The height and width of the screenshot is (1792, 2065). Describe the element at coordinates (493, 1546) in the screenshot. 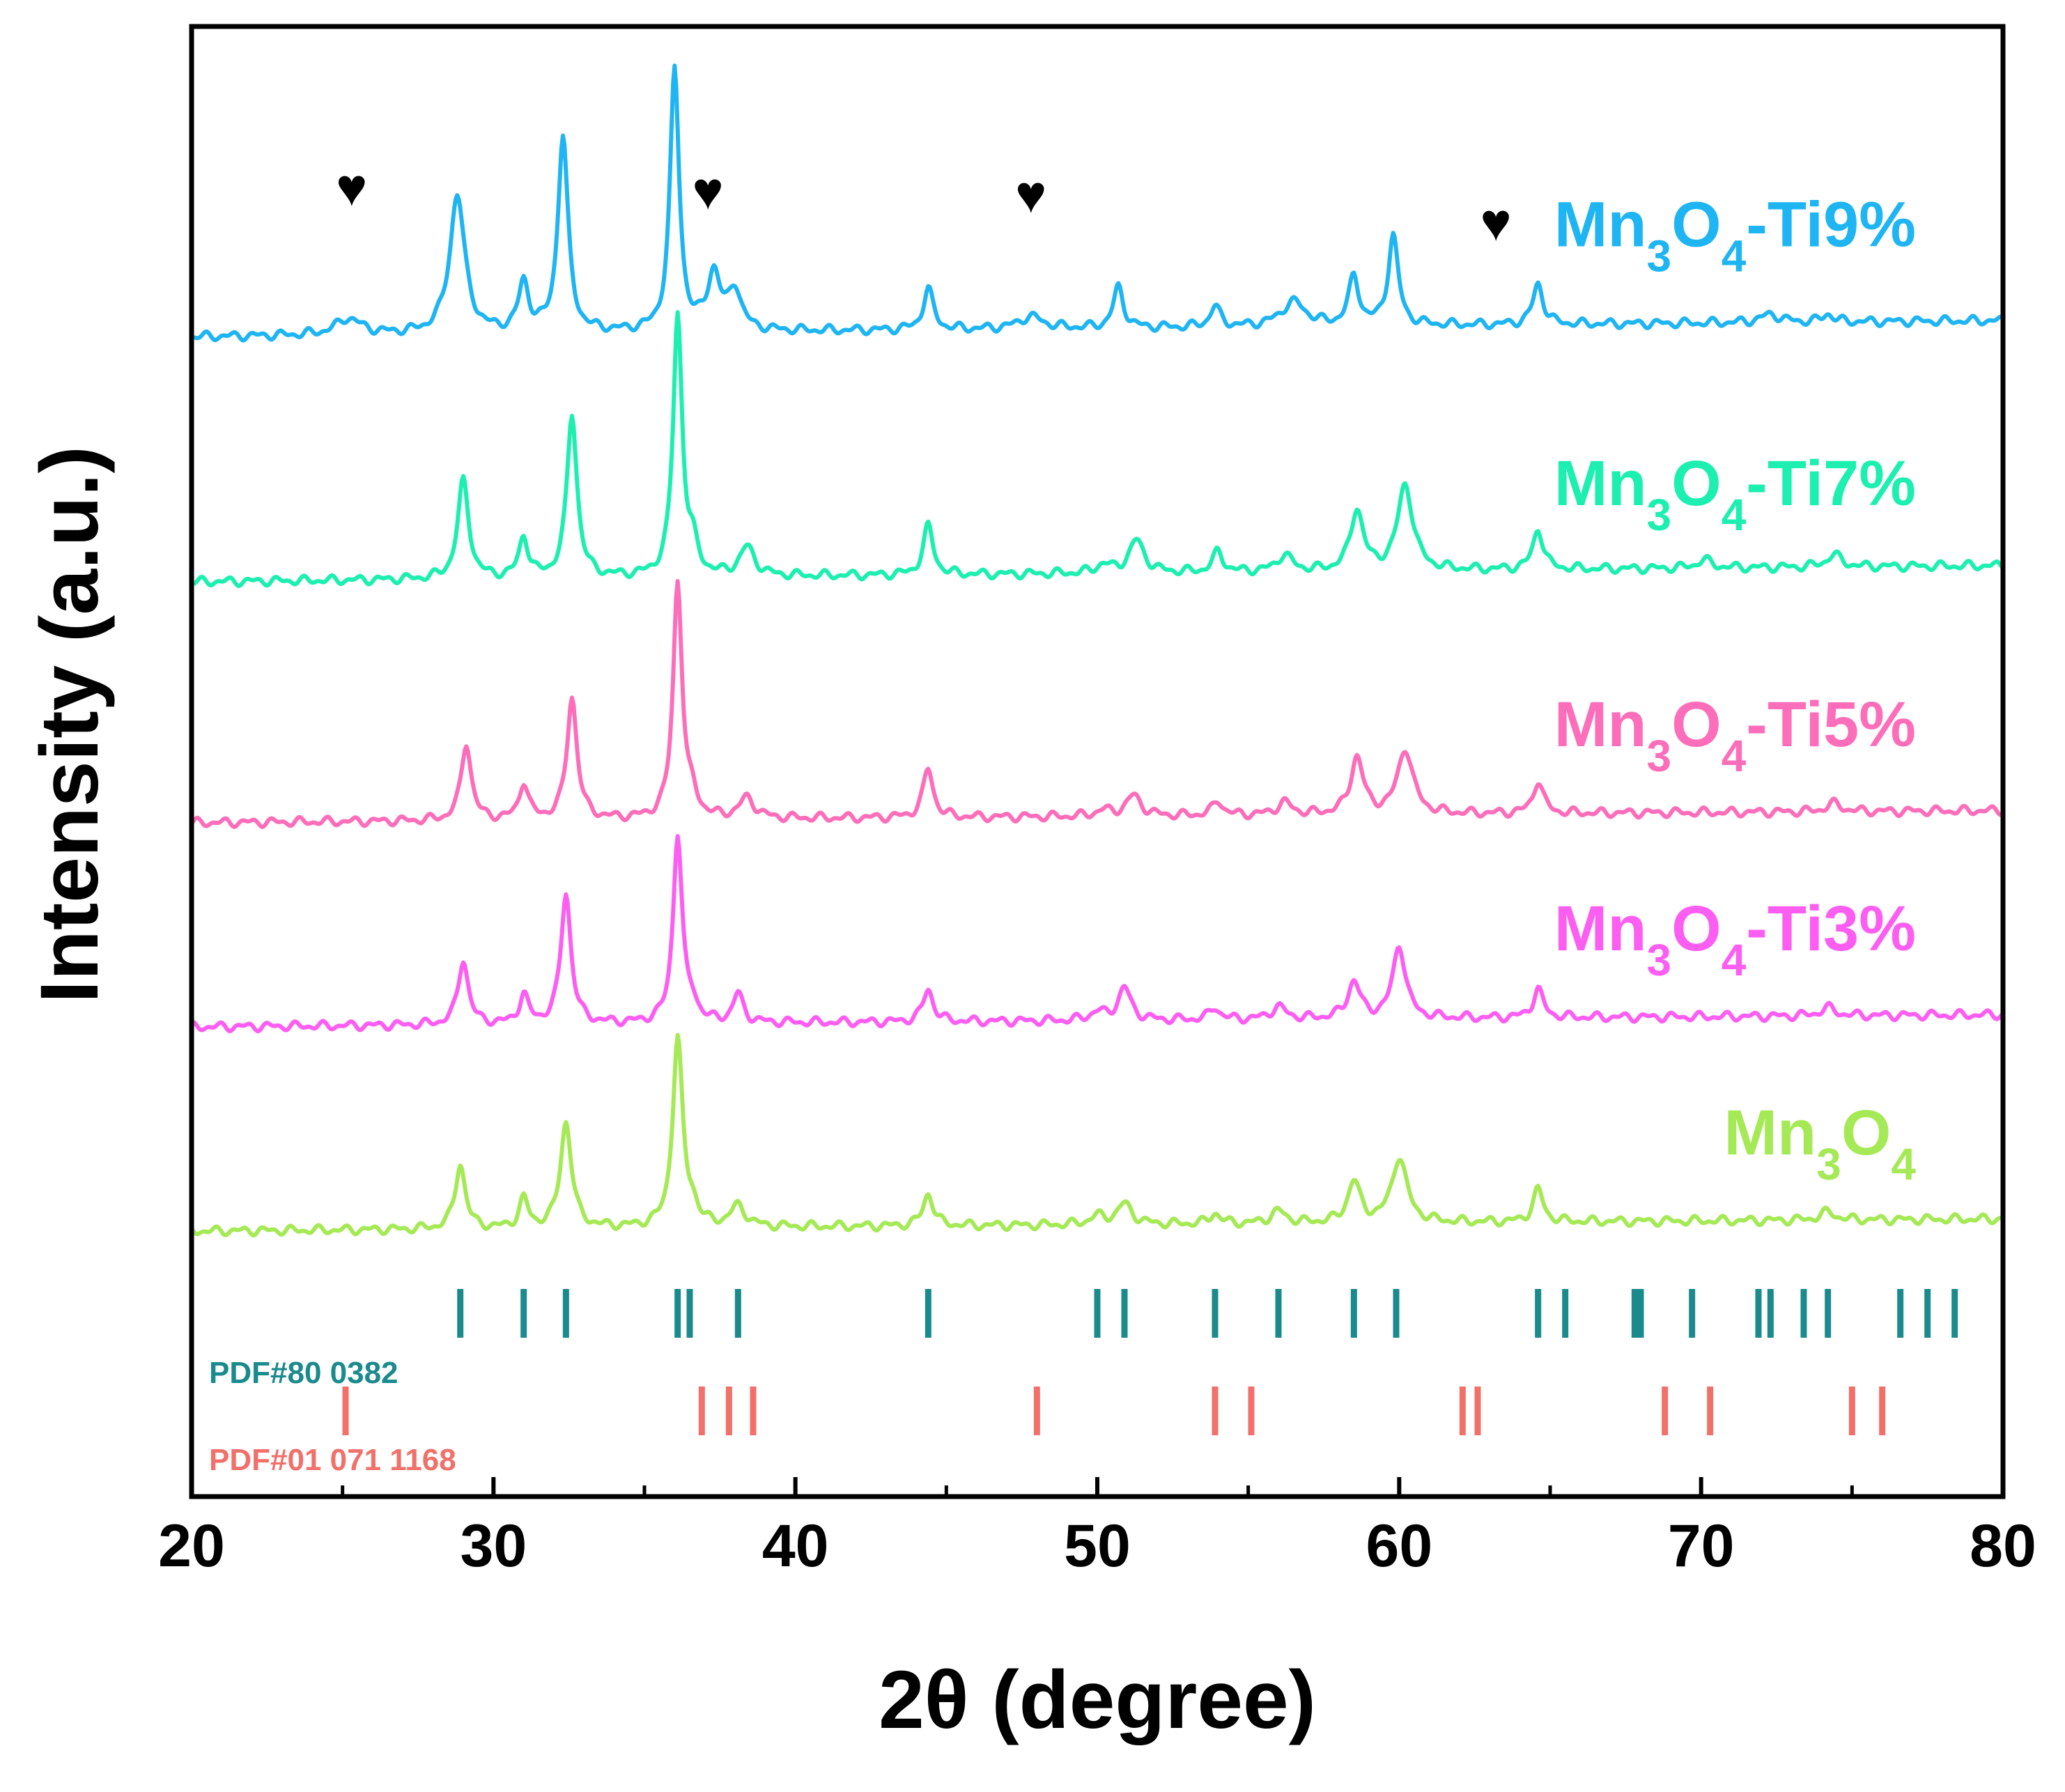

I see `x-tick-label: 30` at that location.